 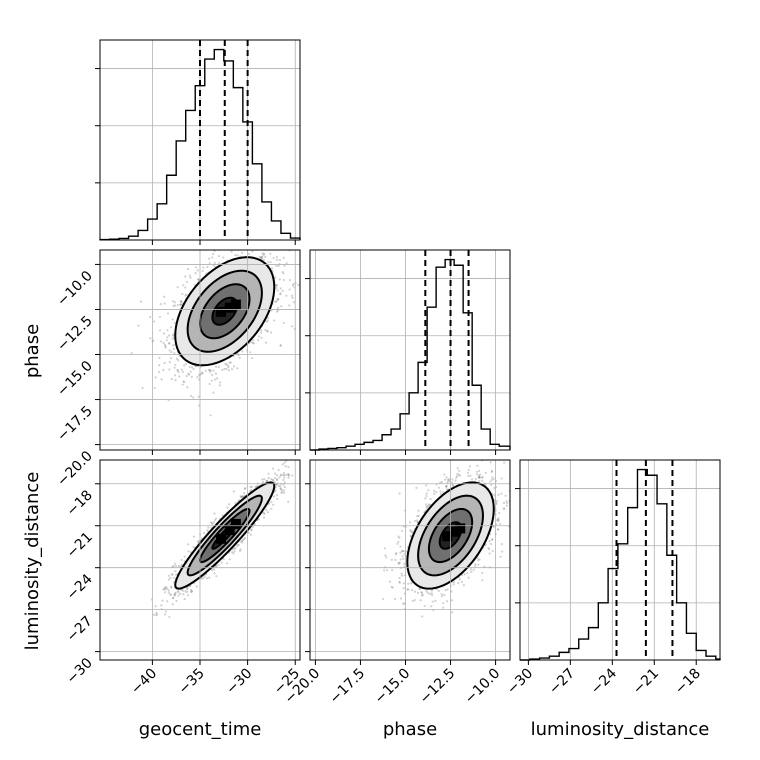 I want to click on y-tick-label: −18, so click(x=80, y=503).